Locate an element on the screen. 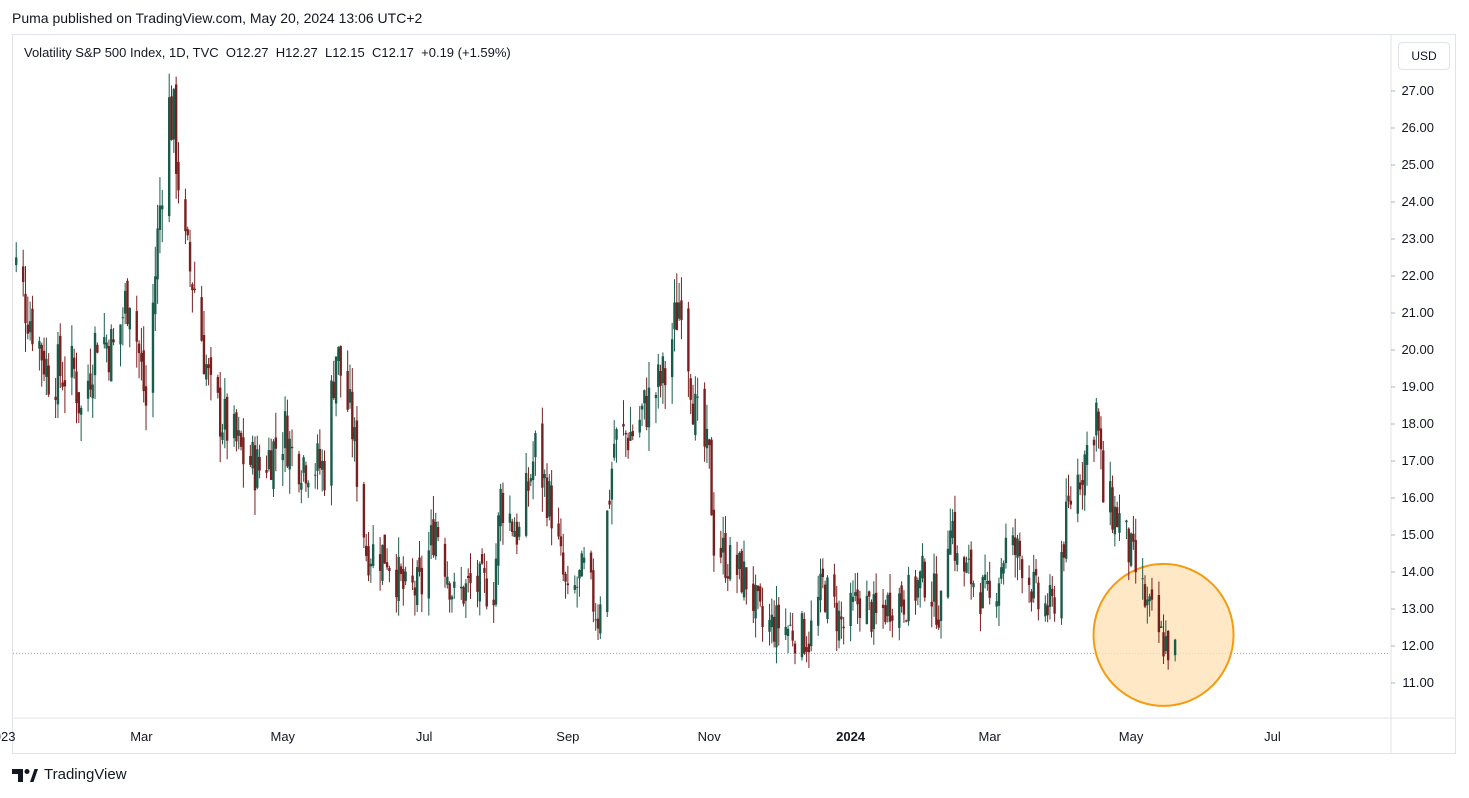  legend-high-label: H is located at coordinates (280, 52).